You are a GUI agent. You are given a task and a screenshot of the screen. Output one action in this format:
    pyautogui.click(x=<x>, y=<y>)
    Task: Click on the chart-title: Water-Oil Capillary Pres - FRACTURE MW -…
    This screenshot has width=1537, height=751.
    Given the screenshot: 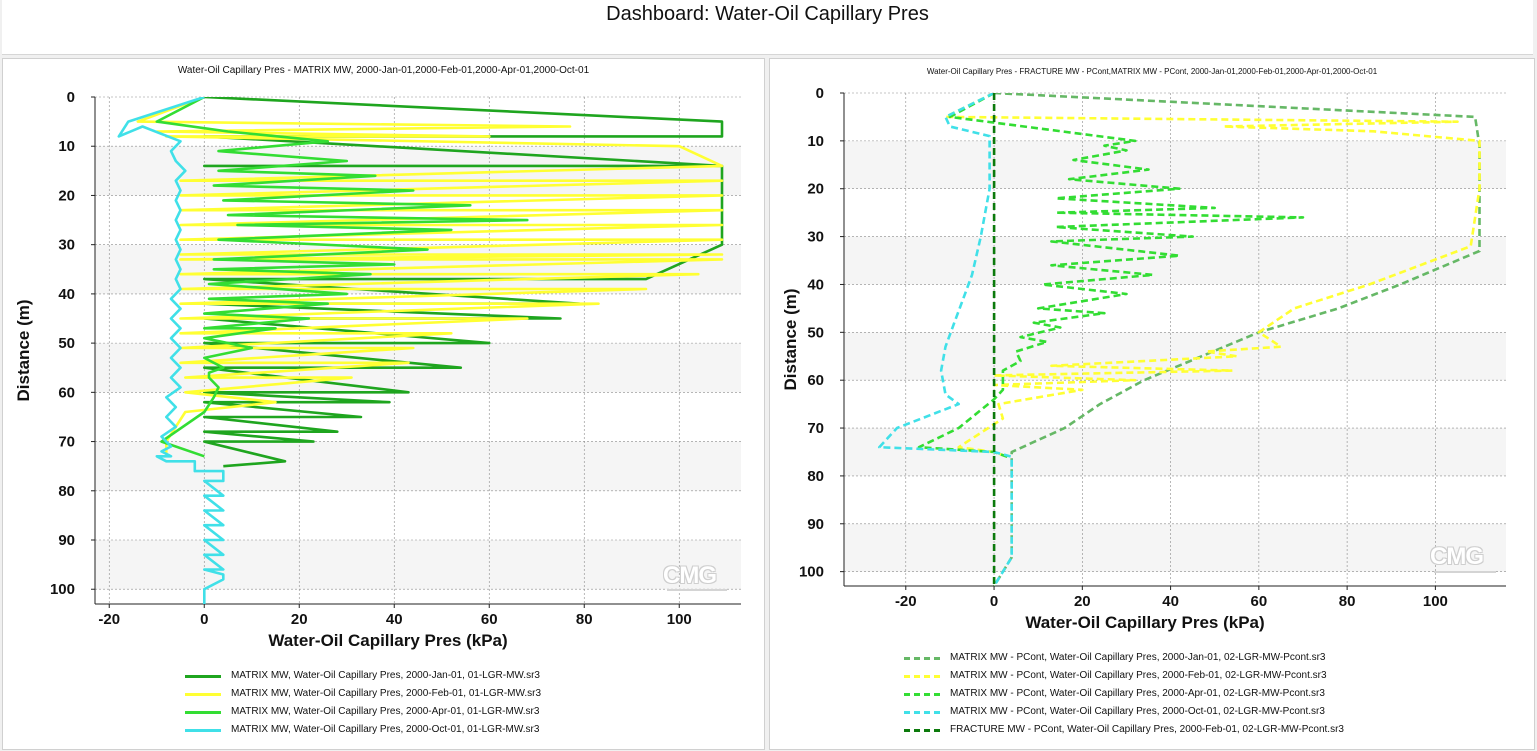 What is the action you would take?
    pyautogui.click(x=1152, y=71)
    